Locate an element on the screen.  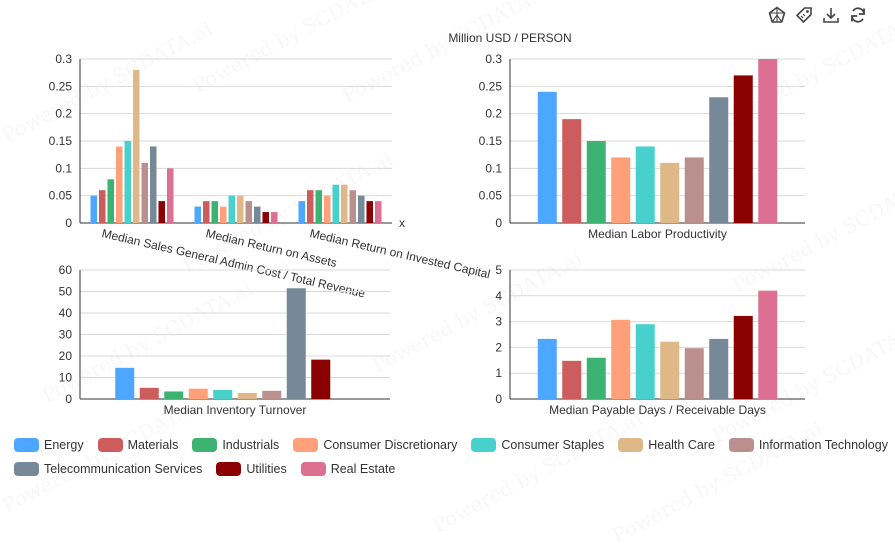
legend-item-consumer-staples: Consumer Staples is located at coordinates (537, 445).